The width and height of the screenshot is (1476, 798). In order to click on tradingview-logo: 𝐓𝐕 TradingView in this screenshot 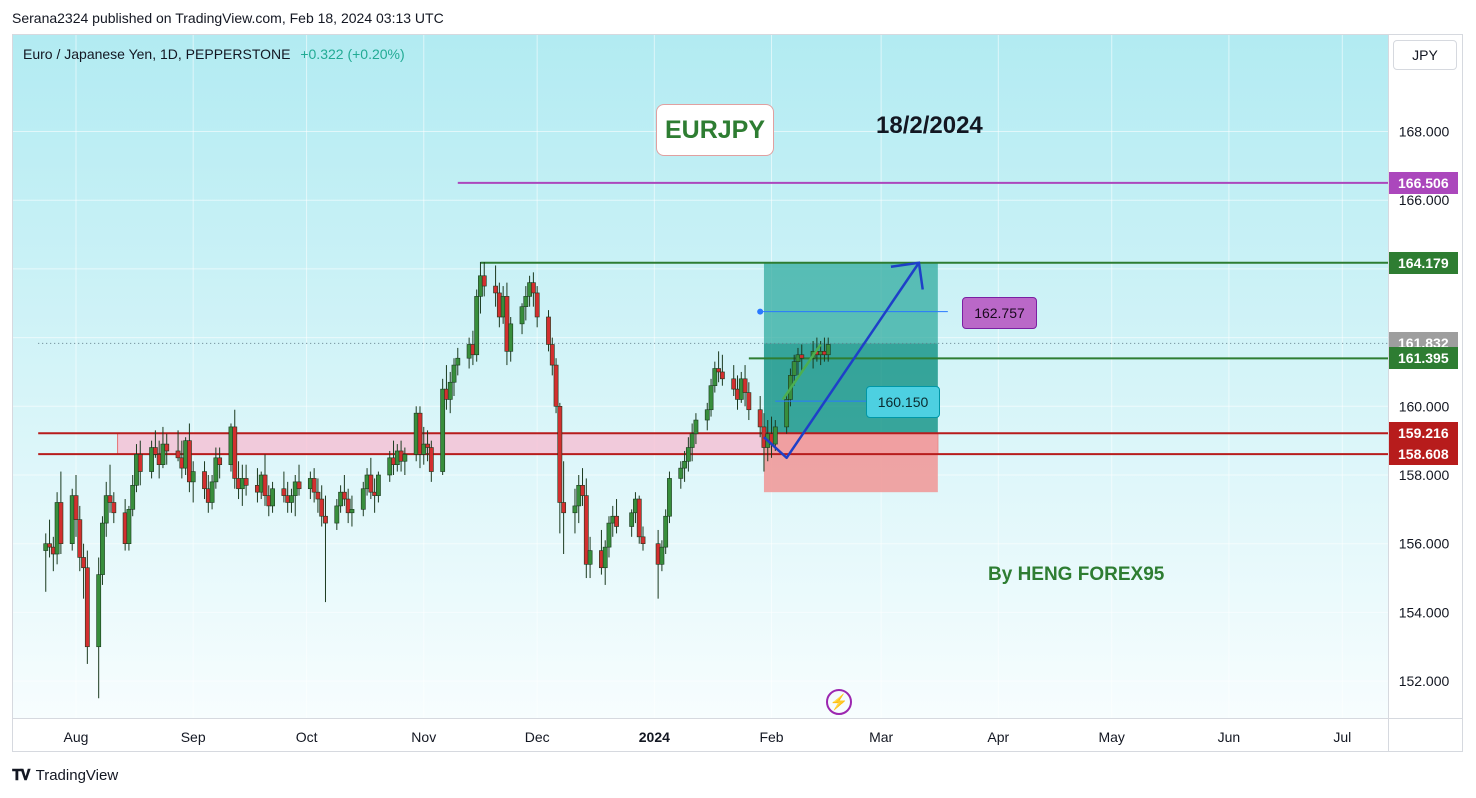, I will do `click(65, 775)`.